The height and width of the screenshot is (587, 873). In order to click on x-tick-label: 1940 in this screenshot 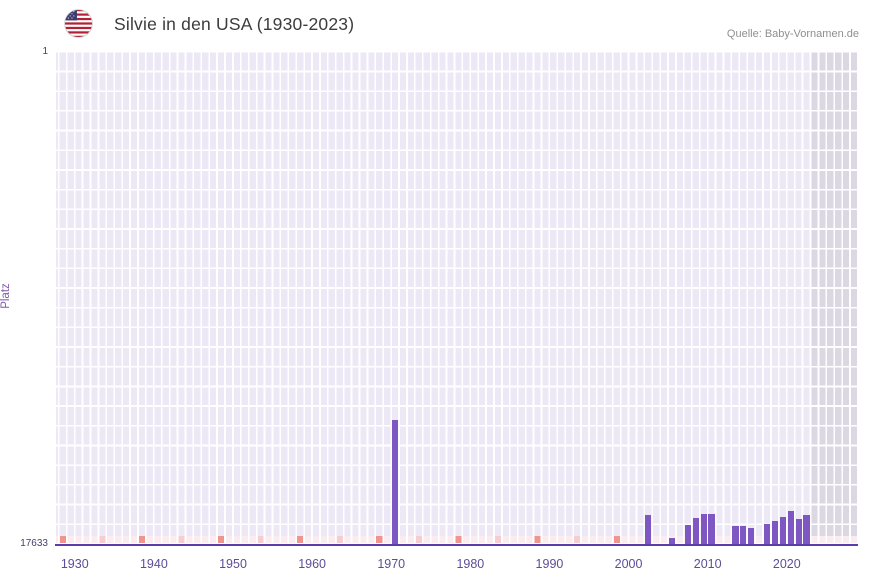, I will do `click(153, 564)`.